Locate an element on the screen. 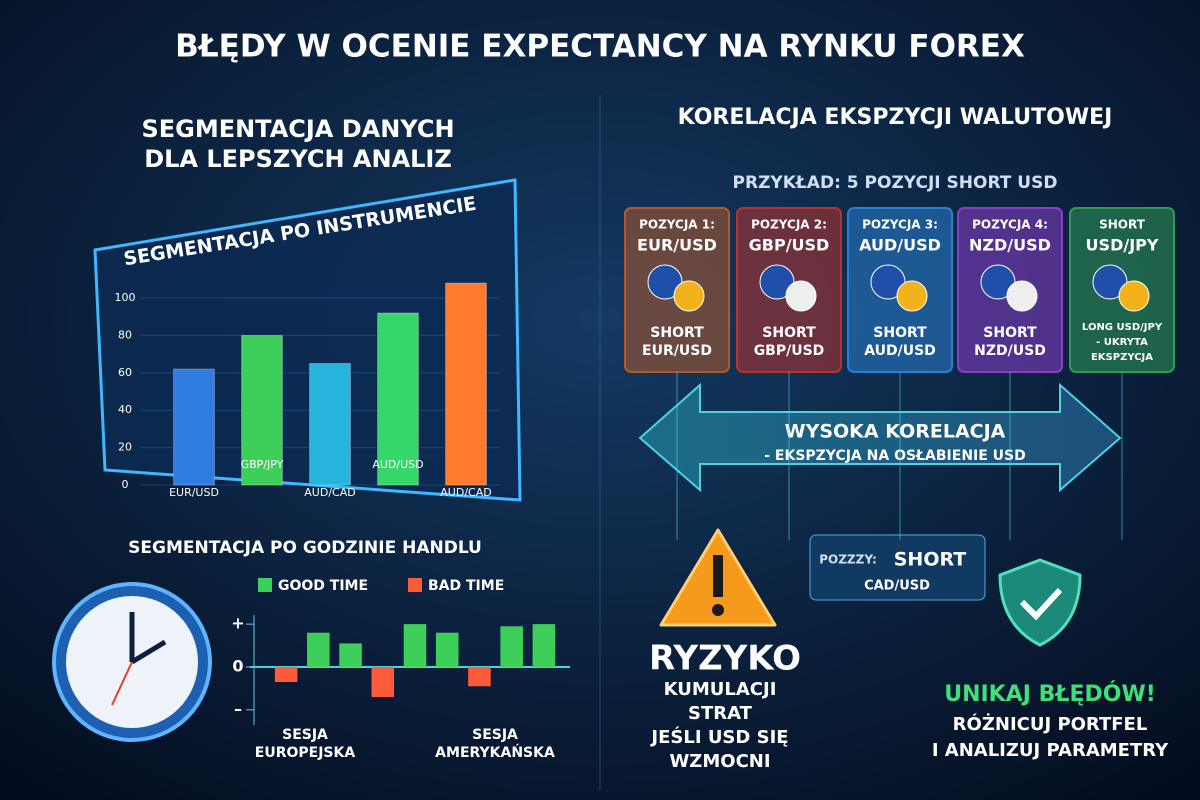  risk-line: WZMOCNI is located at coordinates (719, 761).